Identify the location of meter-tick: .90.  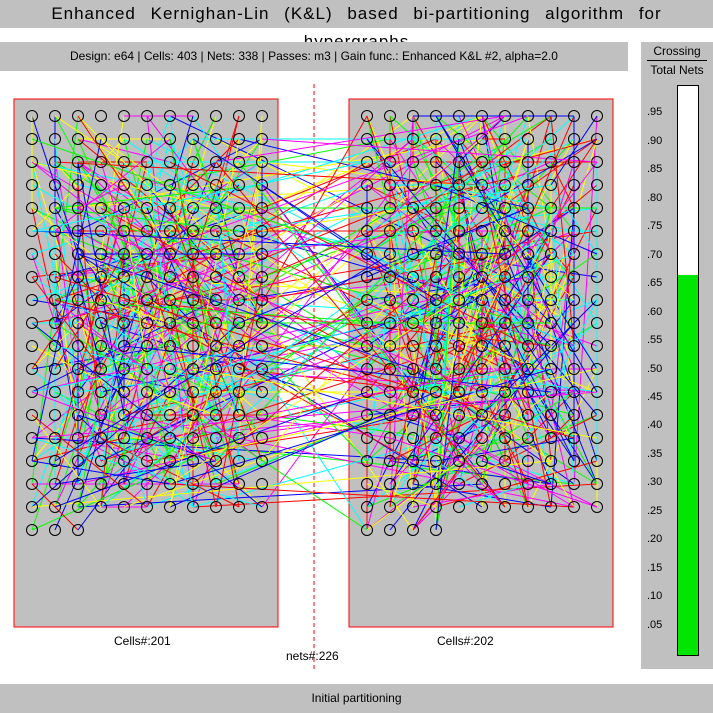
(655, 140).